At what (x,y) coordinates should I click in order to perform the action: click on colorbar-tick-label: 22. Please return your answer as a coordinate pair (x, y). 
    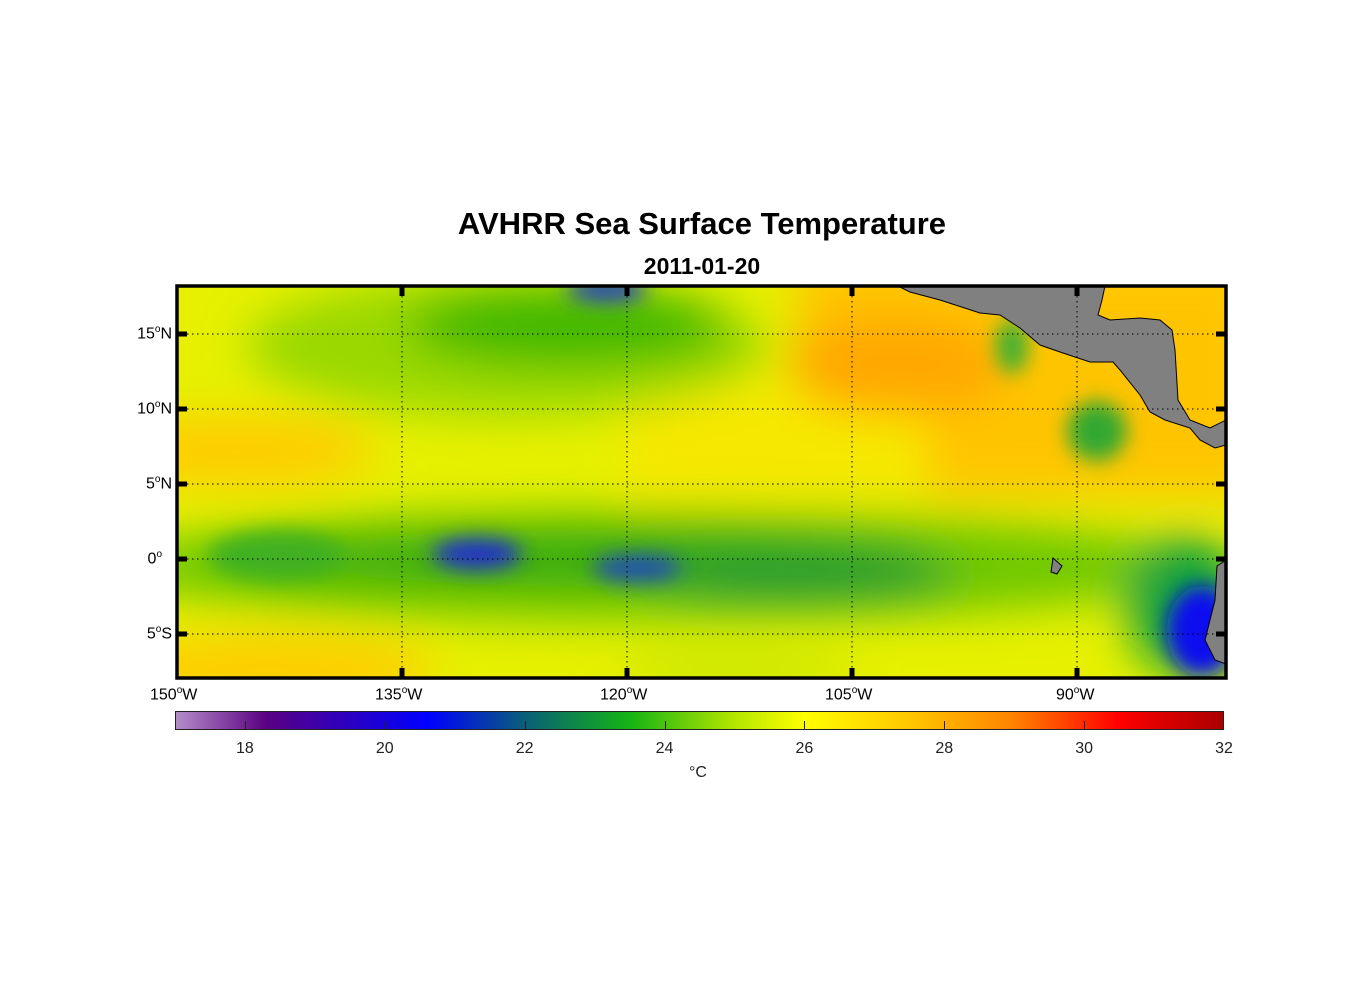
    Looking at the image, I should click on (524, 748).